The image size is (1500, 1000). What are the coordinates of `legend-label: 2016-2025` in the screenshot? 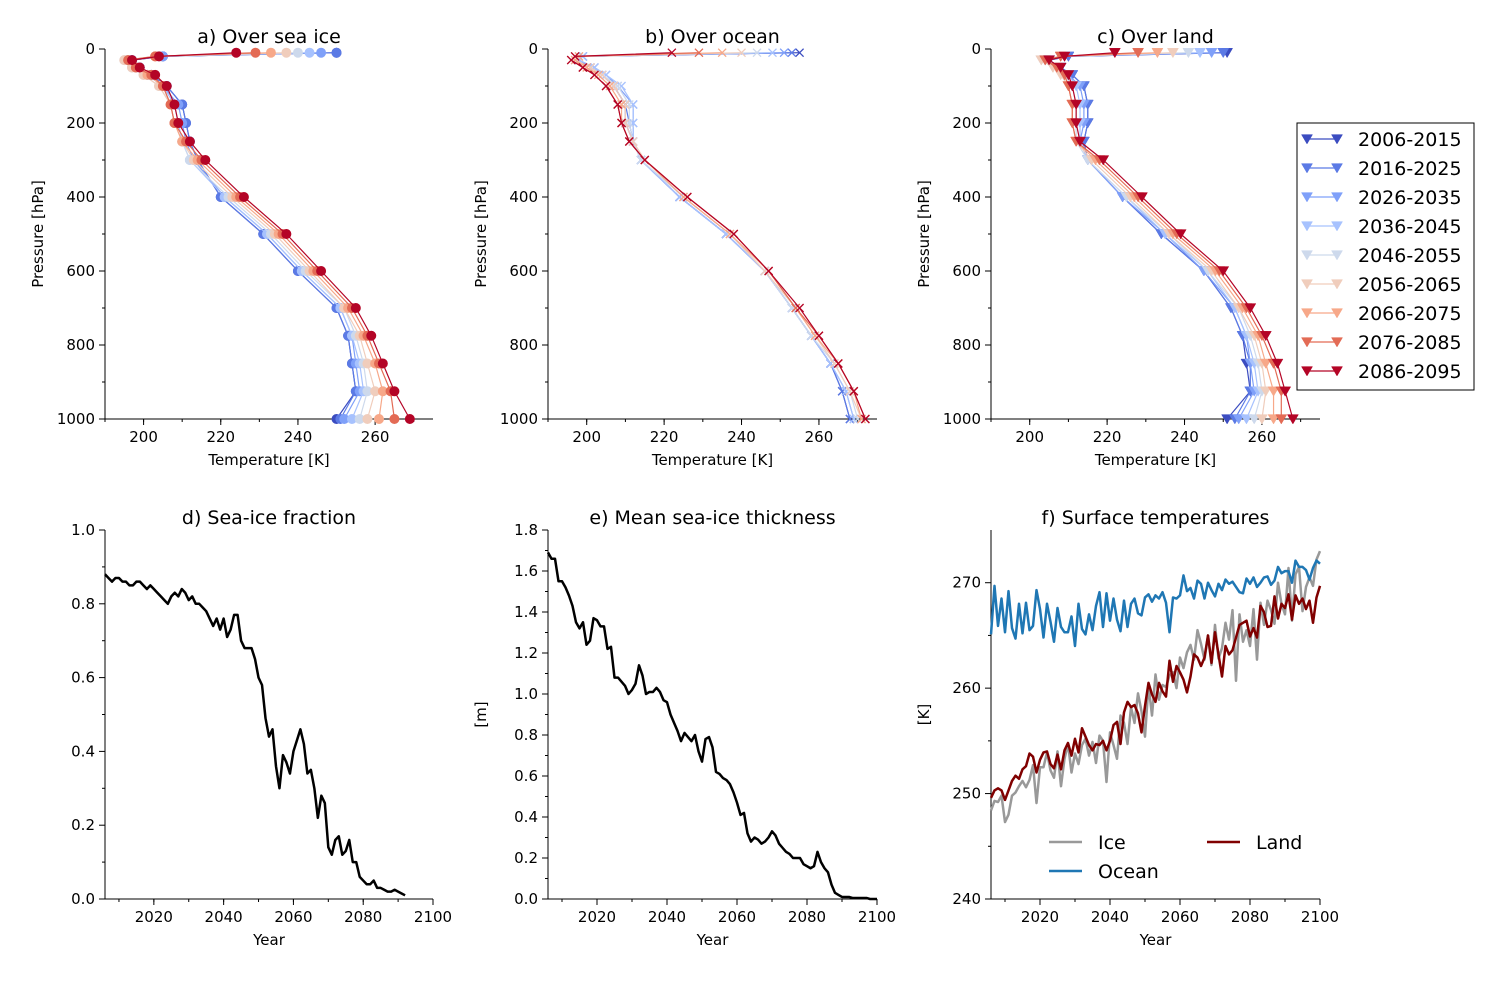 It's located at (1410, 169).